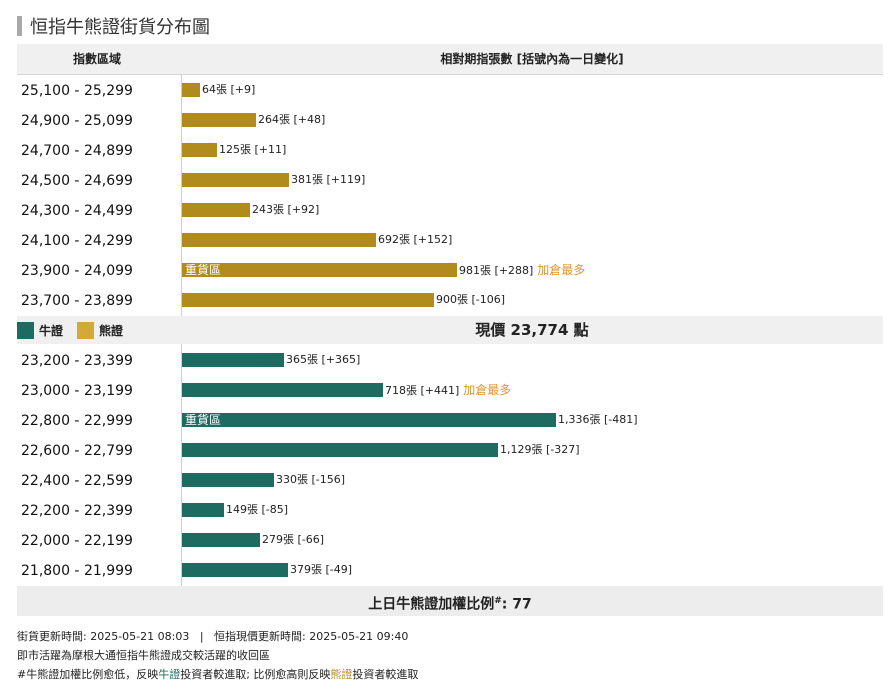  I want to click on bull-data-label: 1,129張 [-327], so click(540, 450).